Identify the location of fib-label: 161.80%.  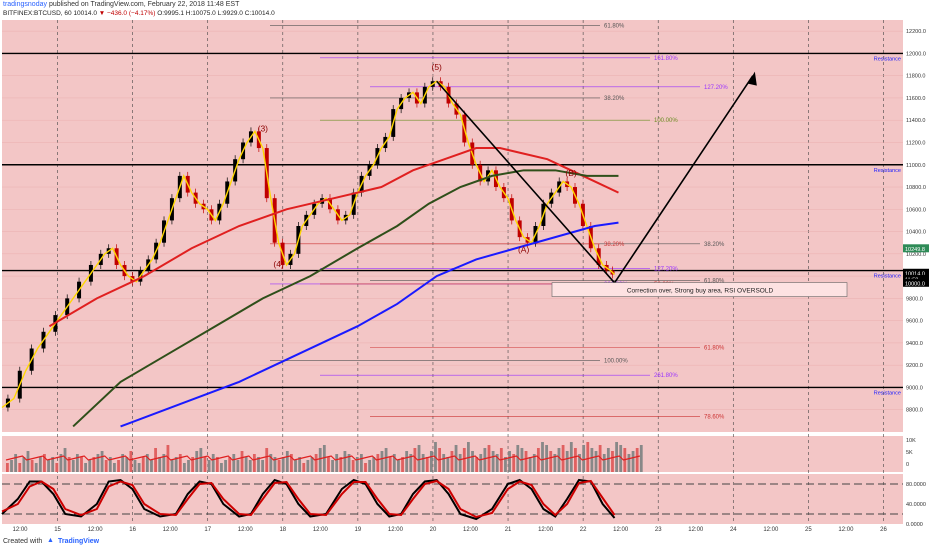
(666, 59).